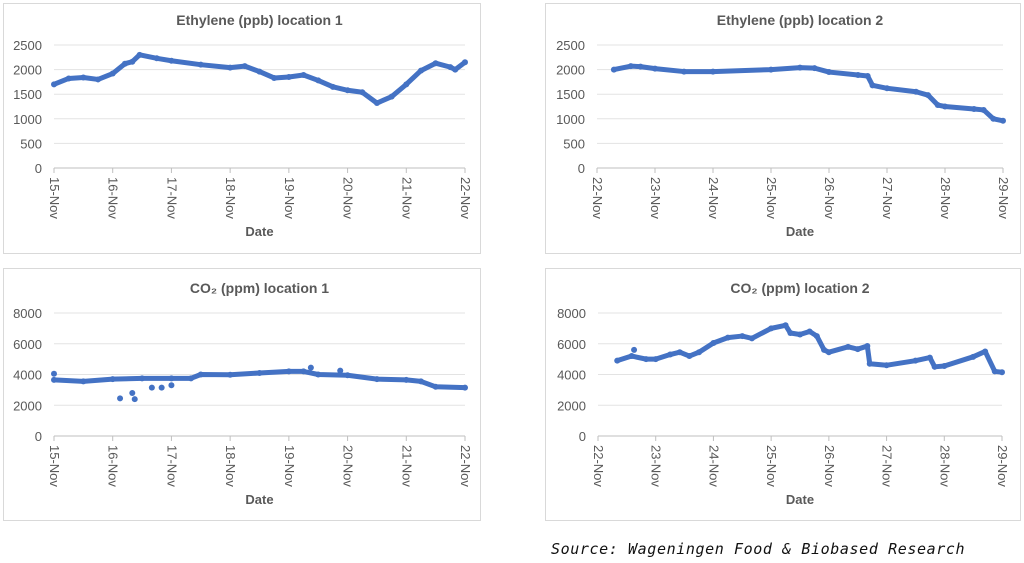 Image resolution: width=1024 pixels, height=563 pixels. I want to click on x-tick-label: 15-Nov, so click(54, 466).